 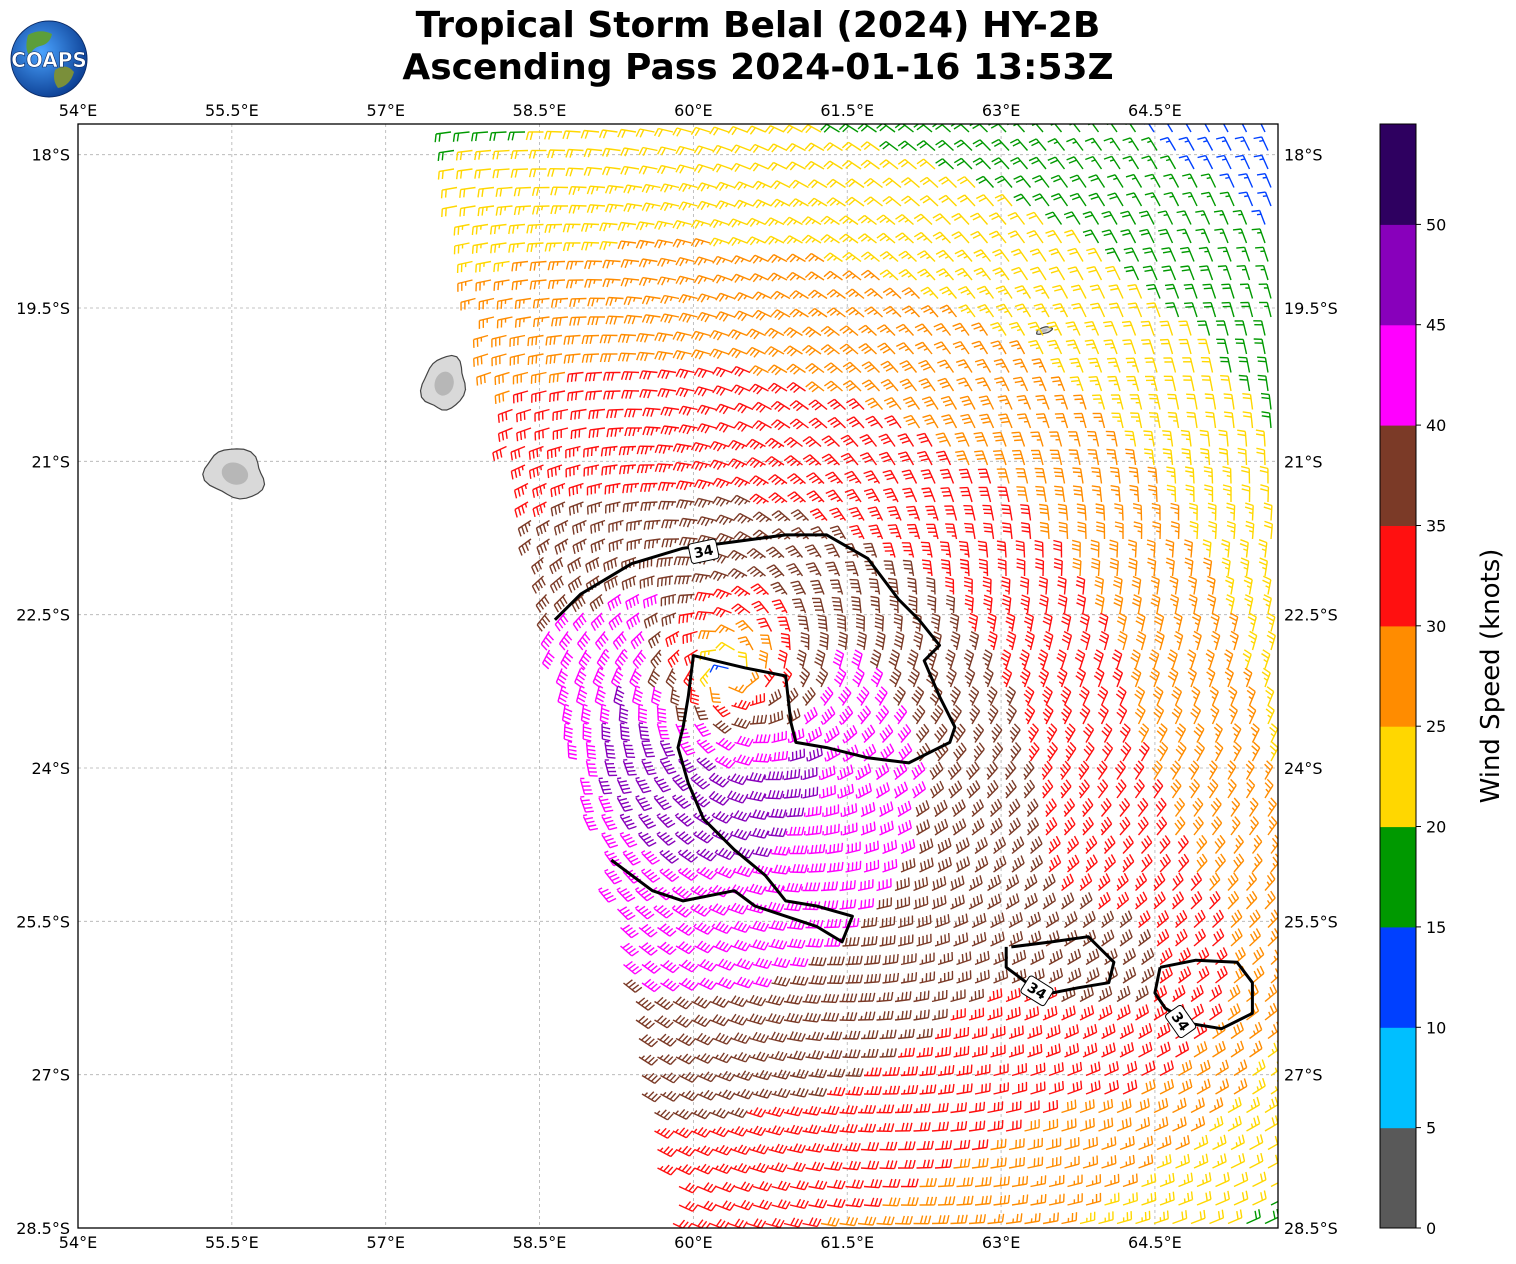 What do you see at coordinates (1431, 1128) in the screenshot?
I see `colorbar-tick-label: 5` at bounding box center [1431, 1128].